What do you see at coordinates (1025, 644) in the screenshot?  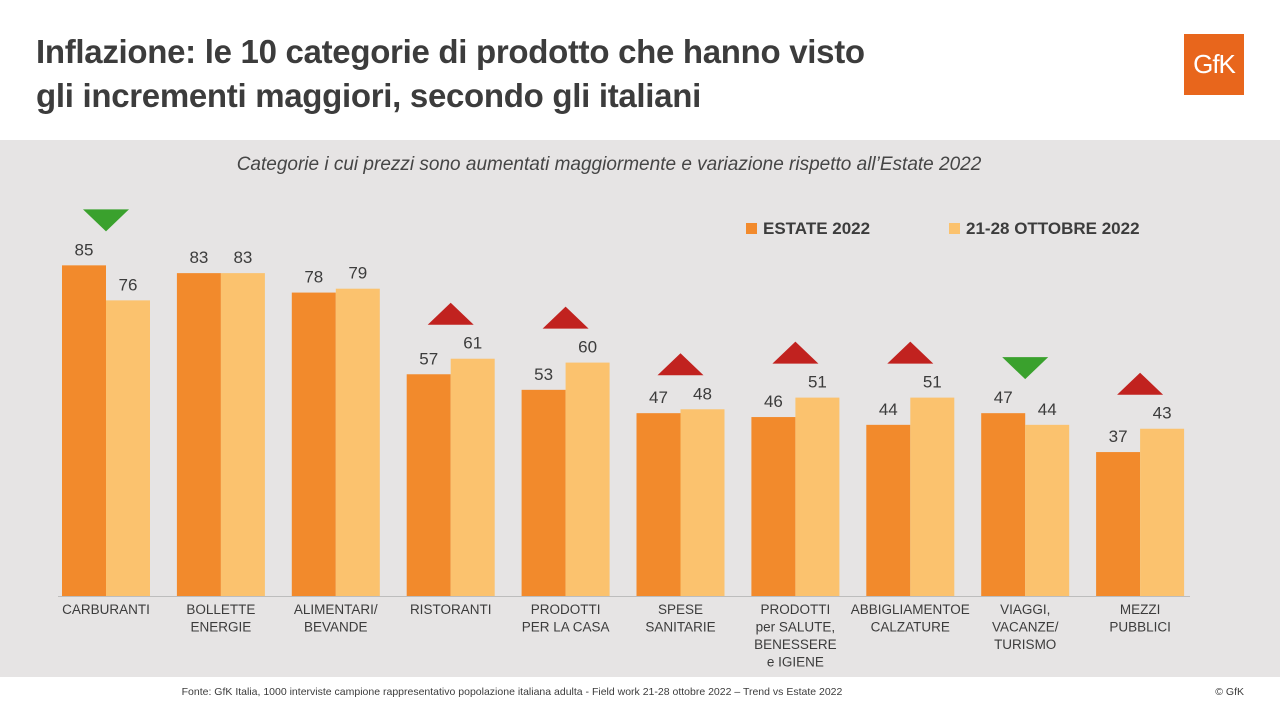 I see `category-label: TURISMO` at bounding box center [1025, 644].